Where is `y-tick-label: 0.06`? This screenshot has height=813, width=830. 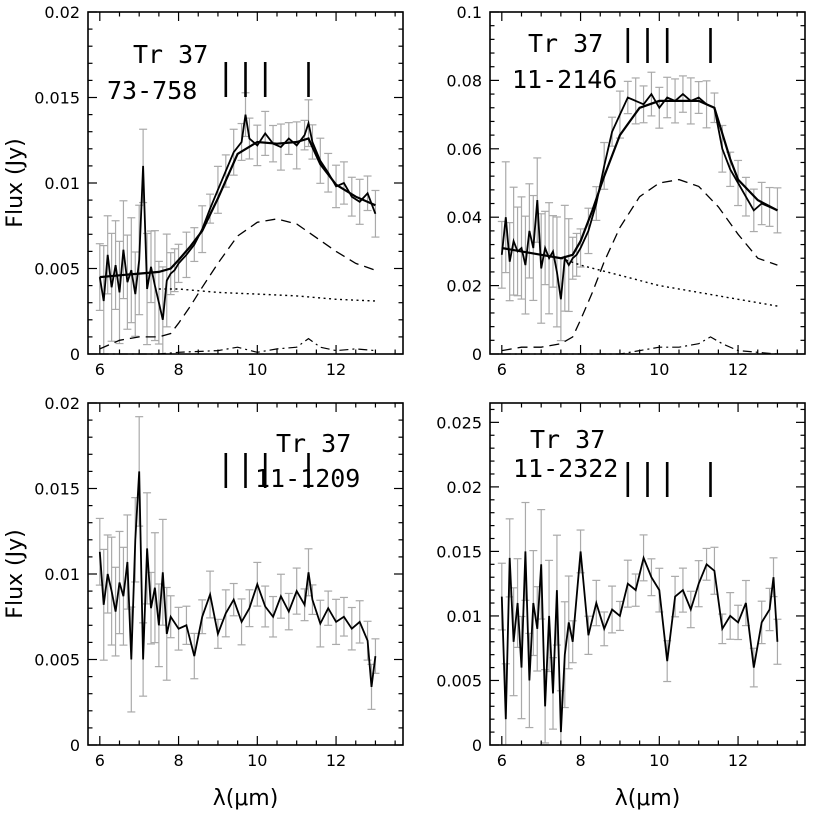 y-tick-label: 0.06 is located at coordinates (464, 149).